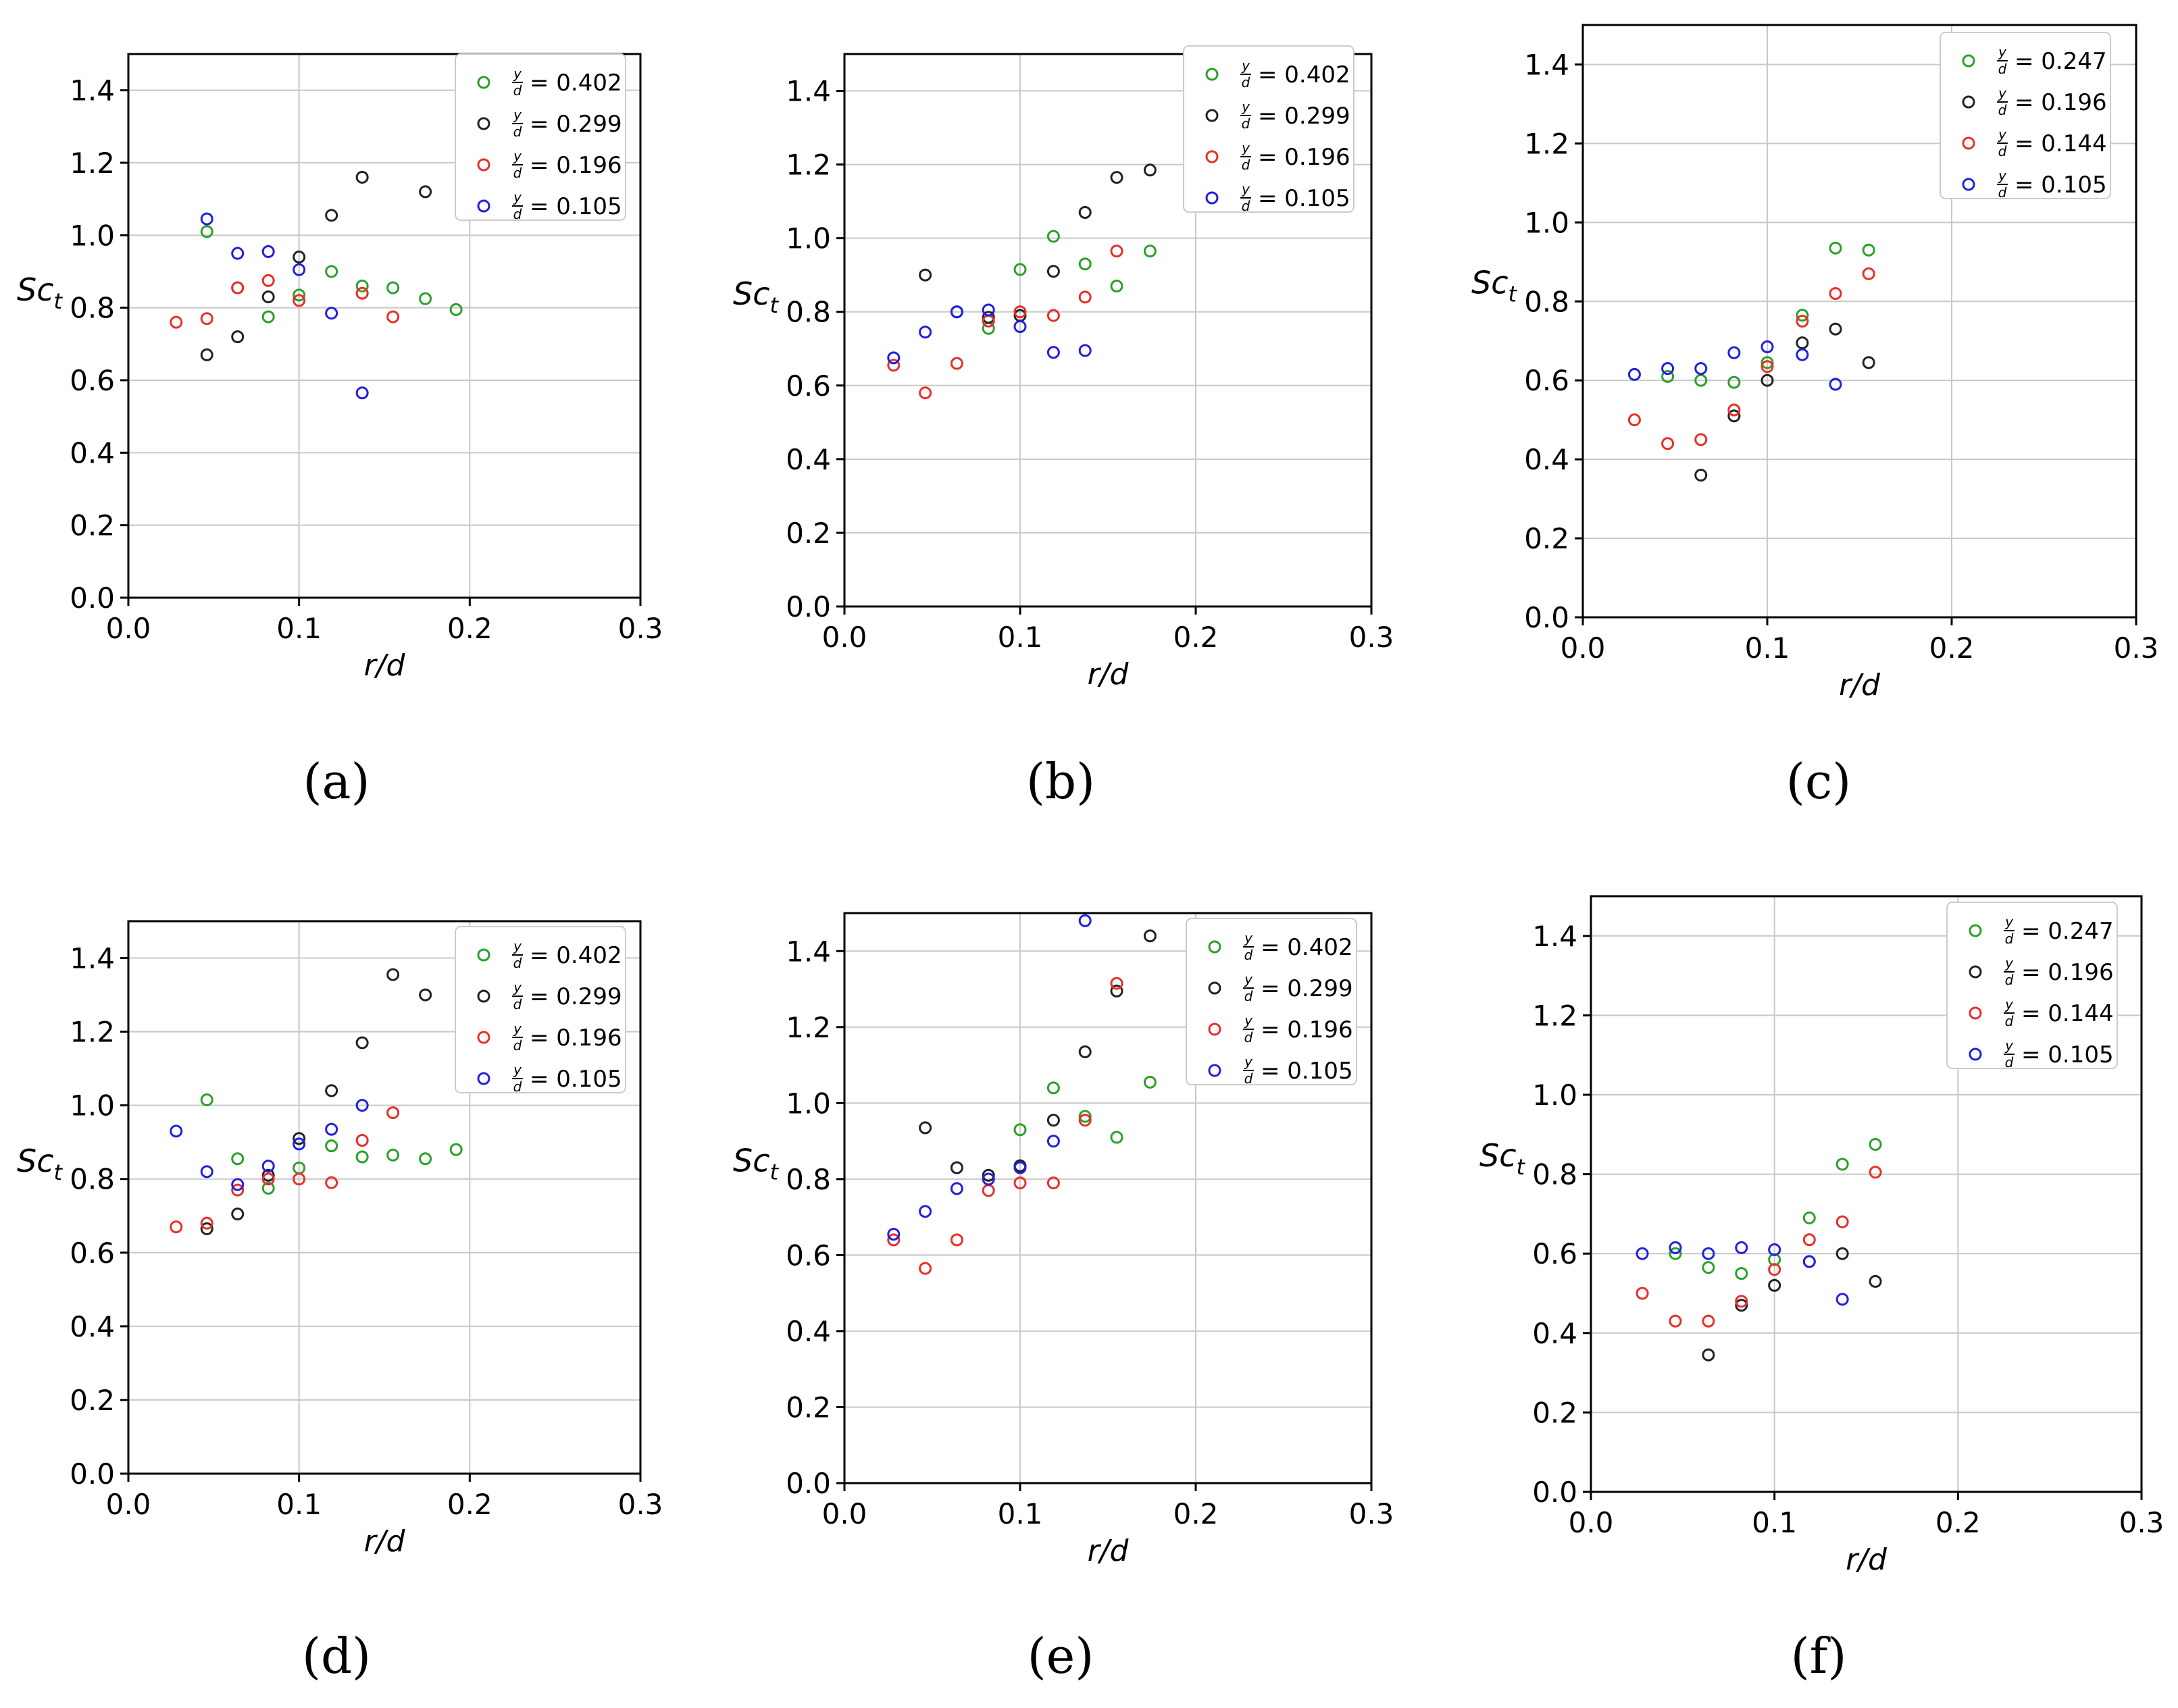  What do you see at coordinates (1546, 143) in the screenshot?
I see `y-tick-label: 1.2` at bounding box center [1546, 143].